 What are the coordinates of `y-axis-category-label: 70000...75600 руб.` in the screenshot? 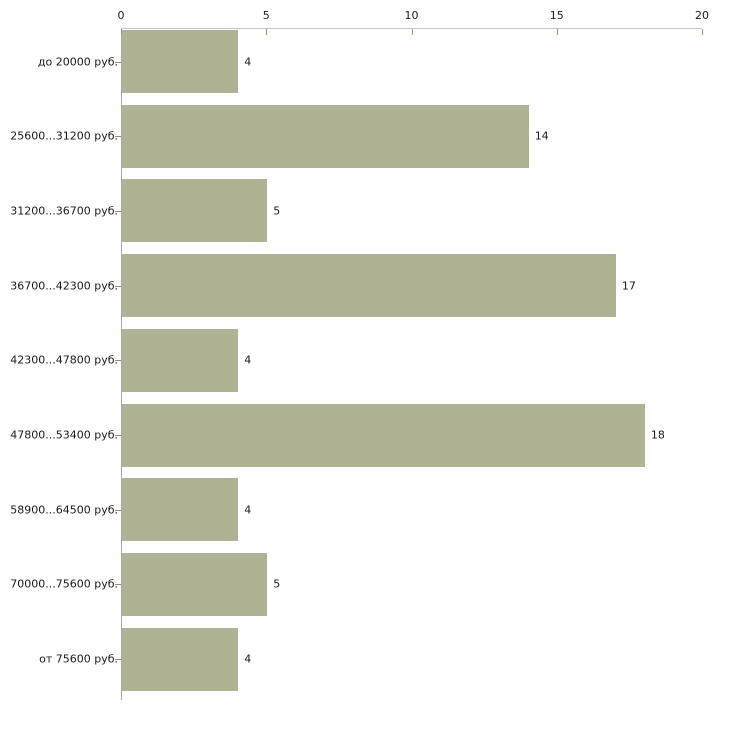 It's located at (64, 584).